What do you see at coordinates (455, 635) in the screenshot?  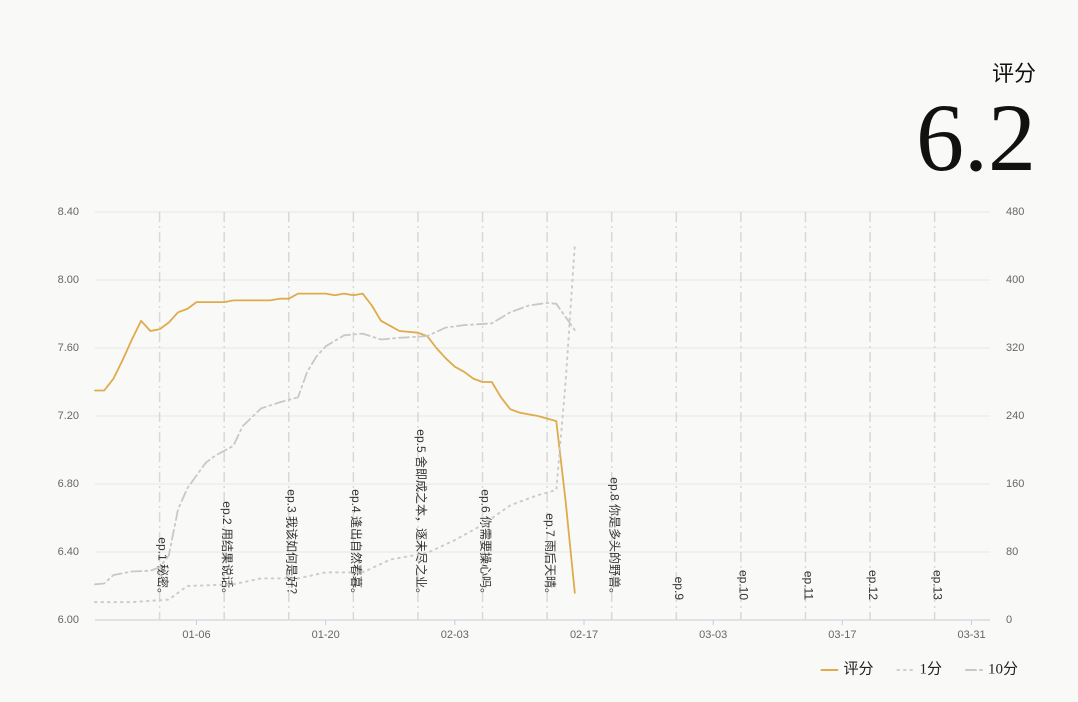 I see `x-tick-label: 02-03` at bounding box center [455, 635].